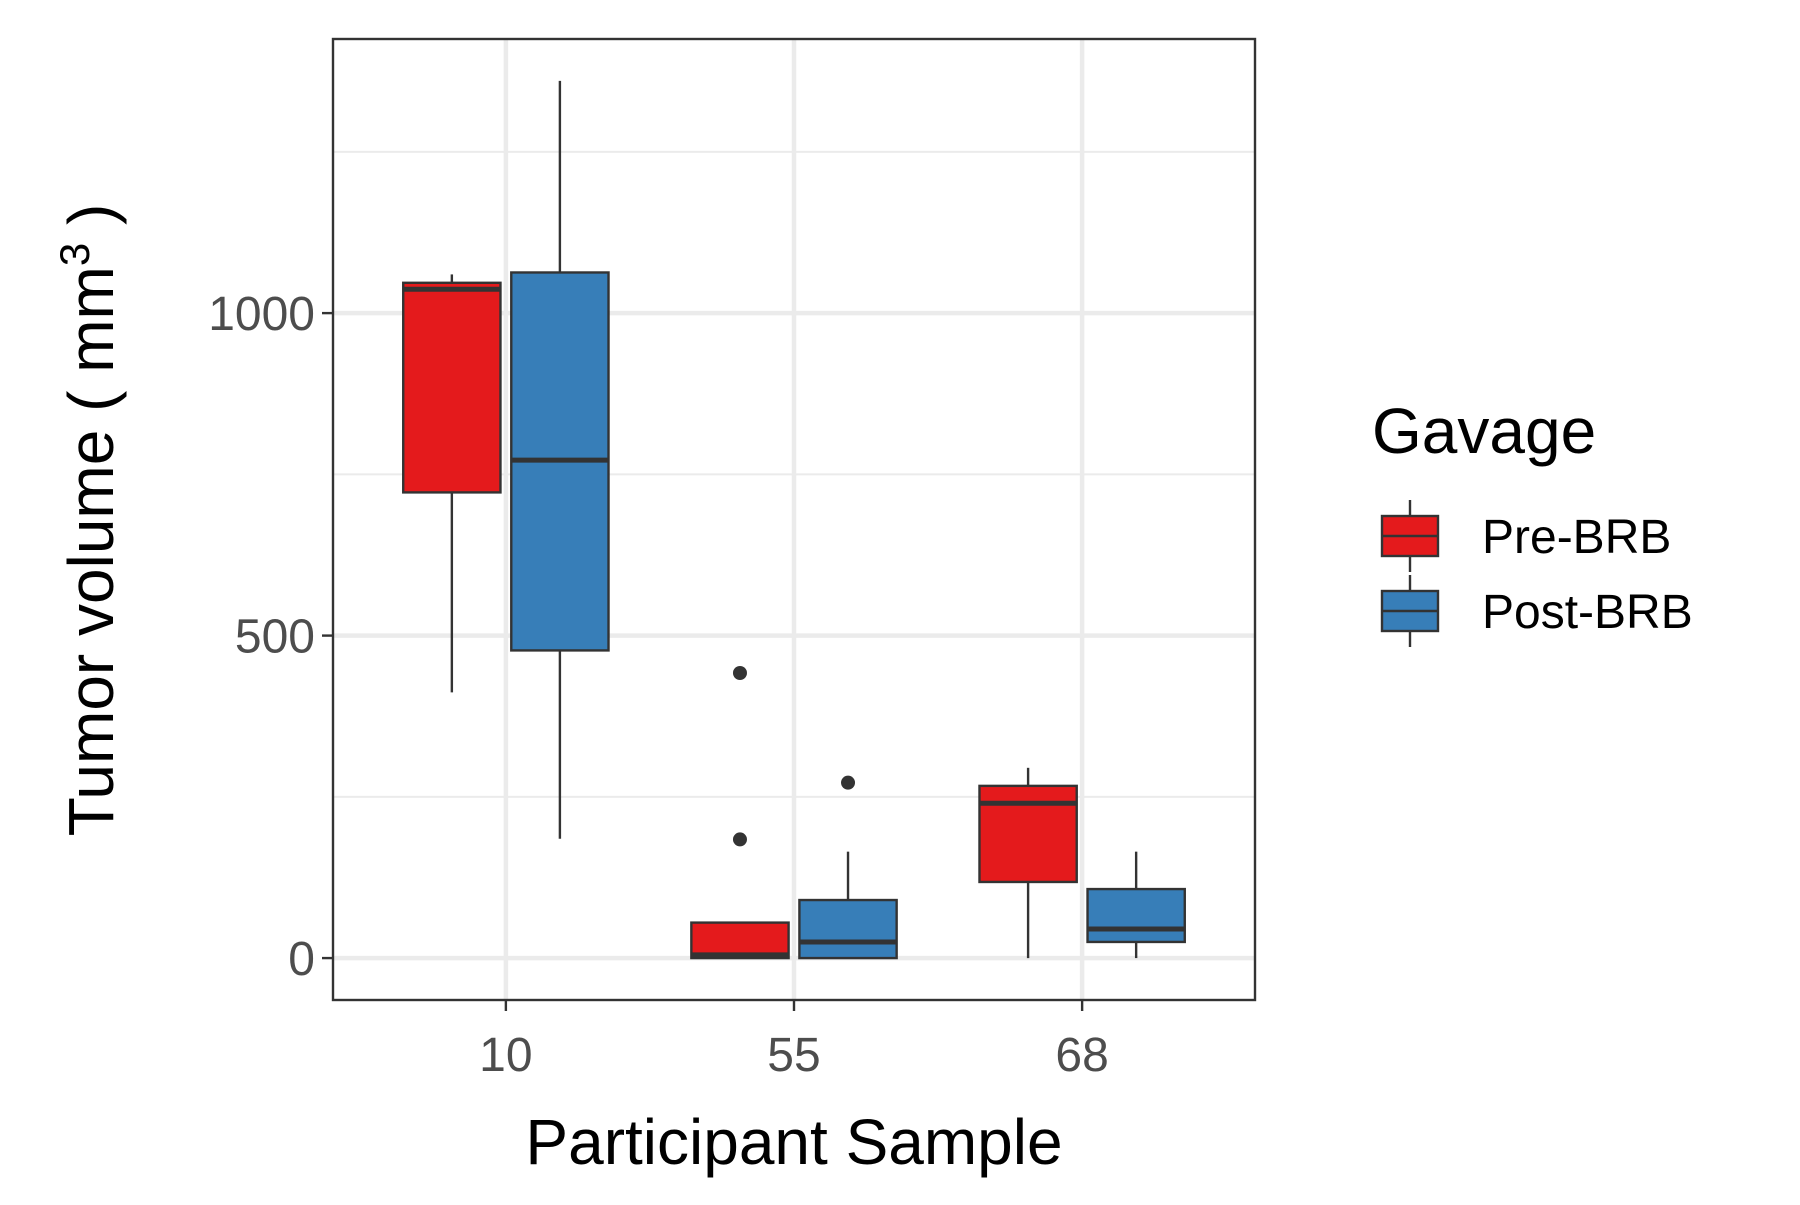  What do you see at coordinates (793, 1142) in the screenshot?
I see `x-axis-title: Participant Sample` at bounding box center [793, 1142].